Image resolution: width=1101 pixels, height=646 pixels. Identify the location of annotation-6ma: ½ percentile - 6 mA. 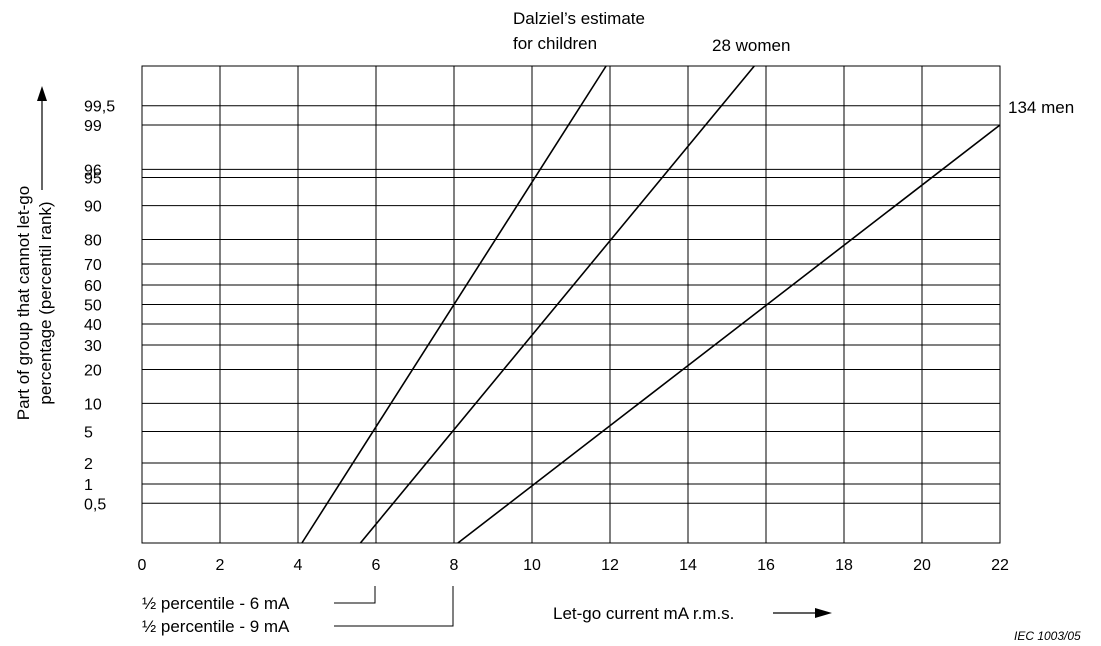
(216, 603).